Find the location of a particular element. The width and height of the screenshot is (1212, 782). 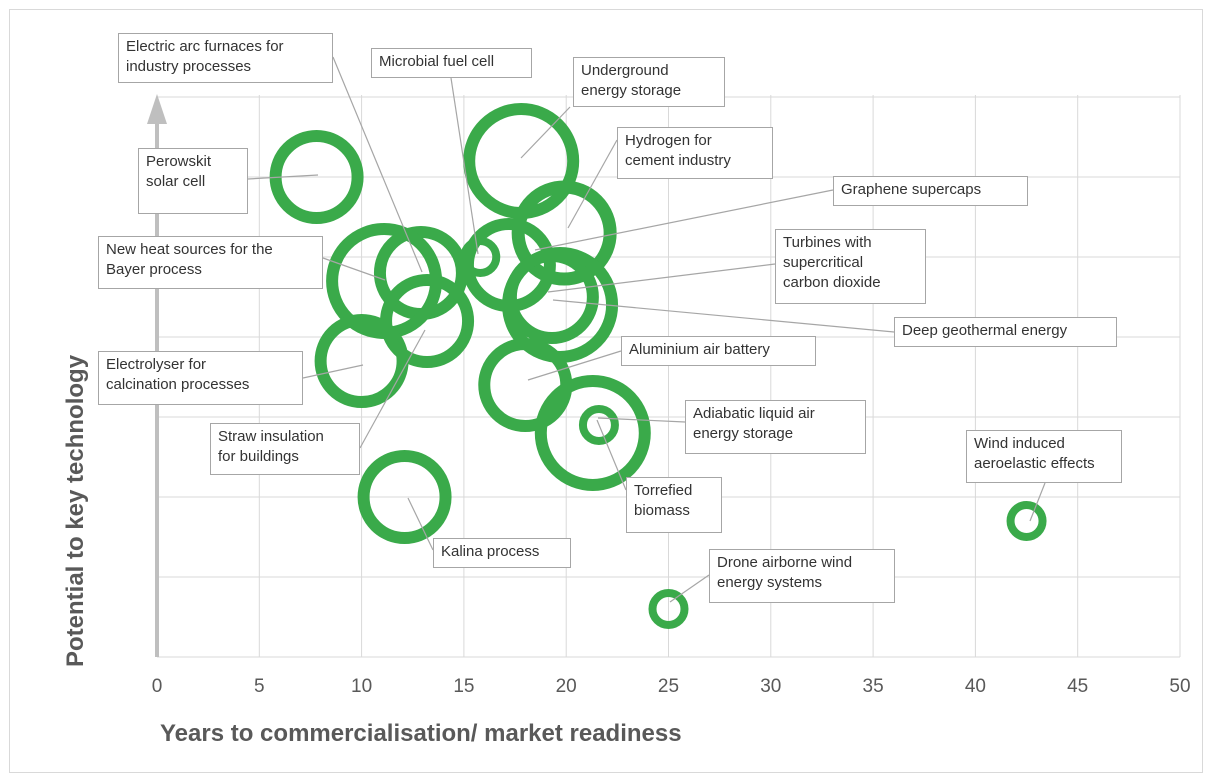

bubble-label: Drone airborne wind energy systems is located at coordinates (802, 576).